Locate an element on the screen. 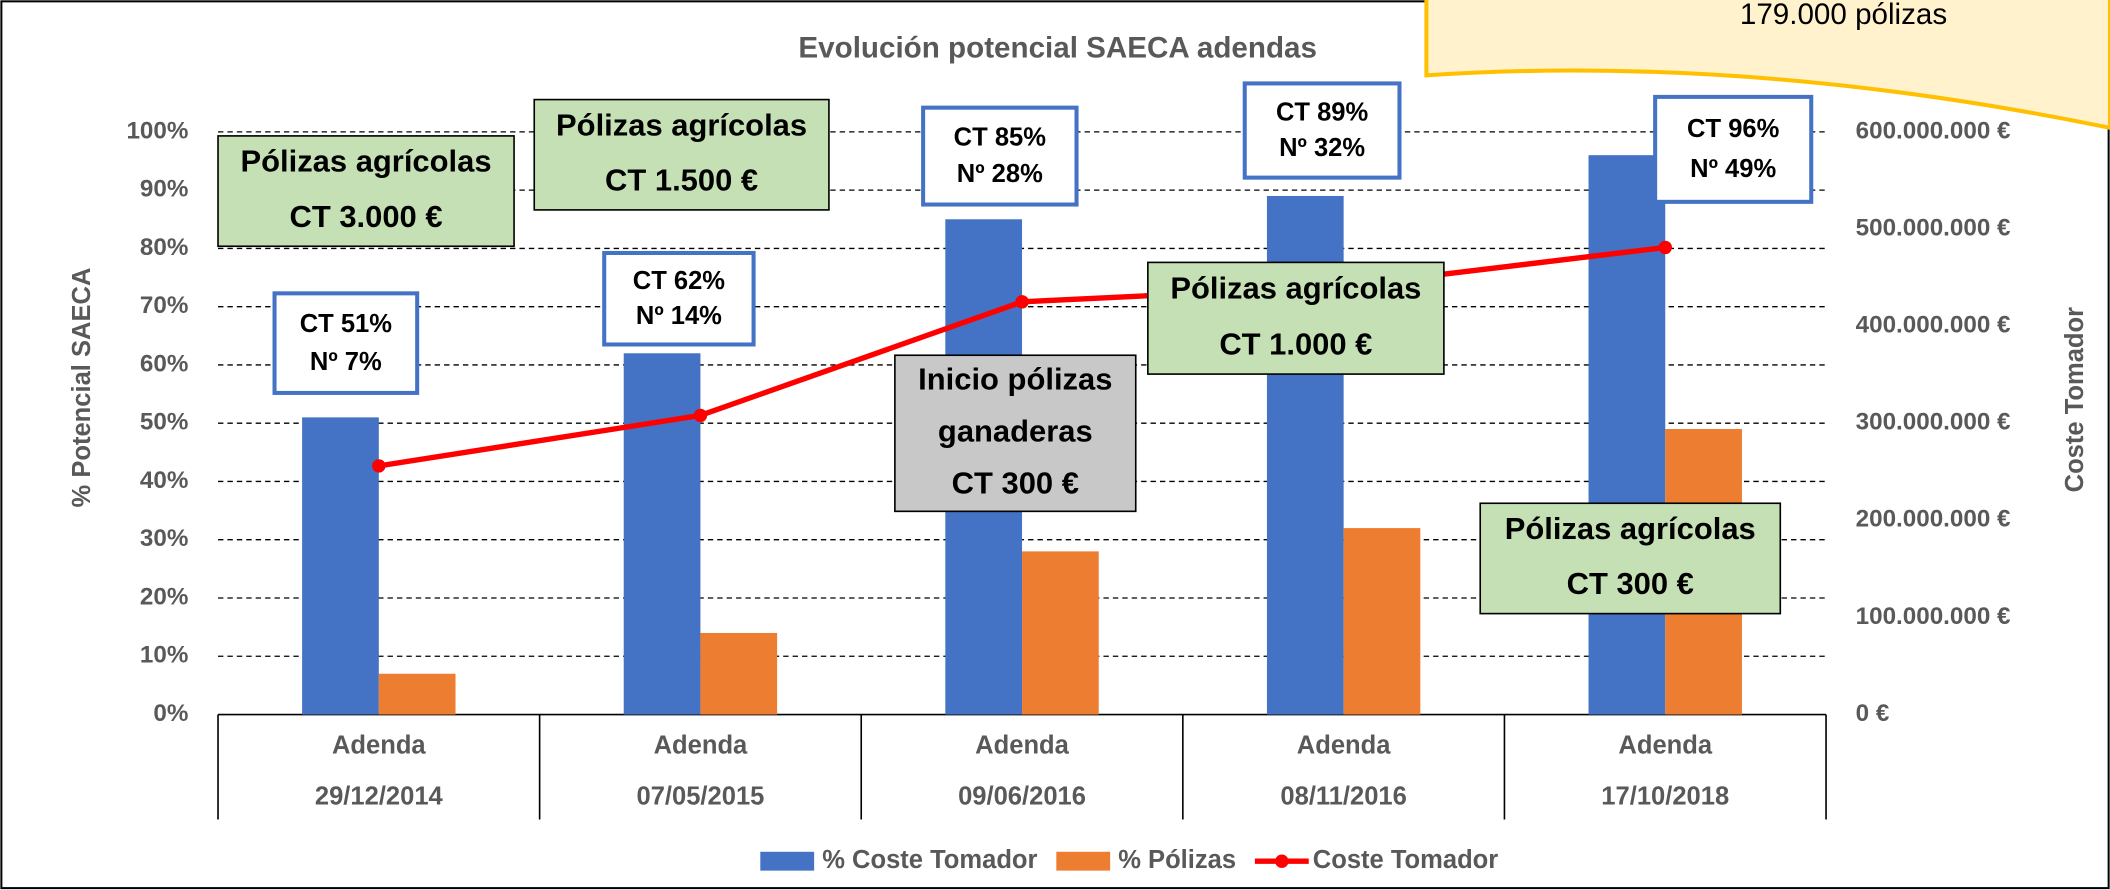  y-tick-label: 90% is located at coordinates (164, 189).